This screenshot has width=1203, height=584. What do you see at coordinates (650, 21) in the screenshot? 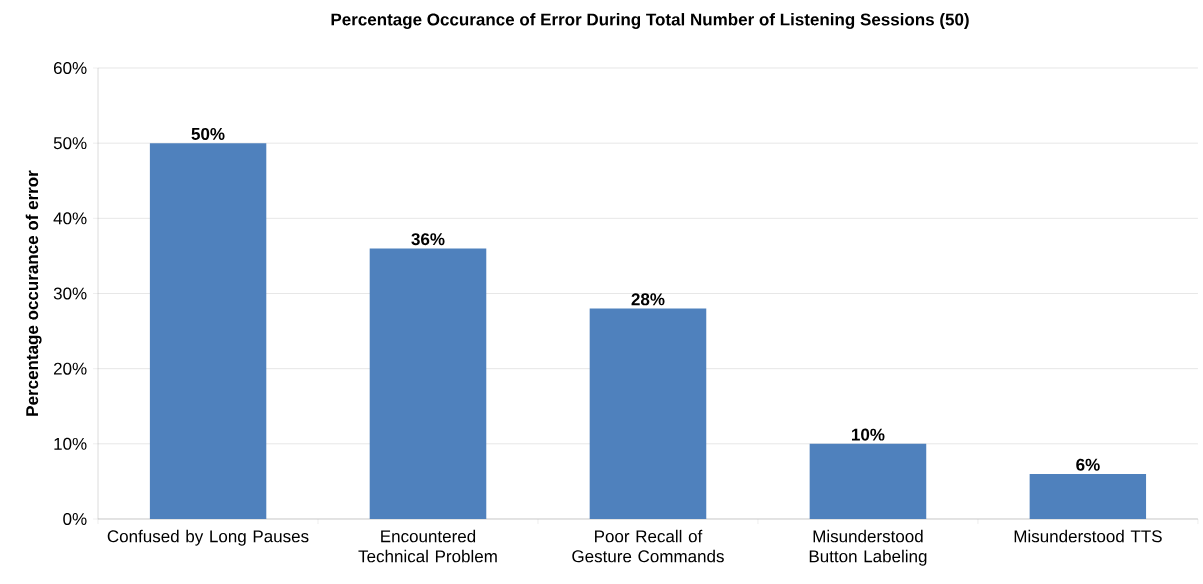
I see `chart-title: Percentage Occurance of Error During Total Number of Listening Sessions (50)` at bounding box center [650, 21].